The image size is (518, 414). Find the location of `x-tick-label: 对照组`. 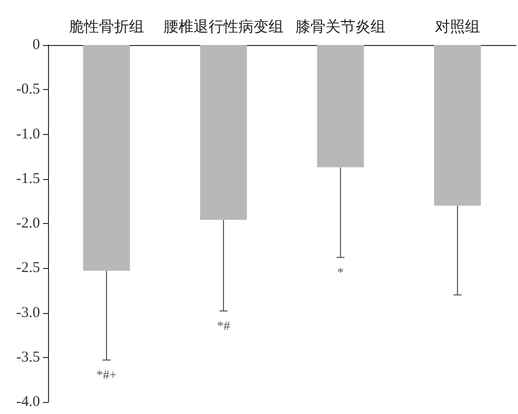

x-tick-label: 对照组 is located at coordinates (457, 27).